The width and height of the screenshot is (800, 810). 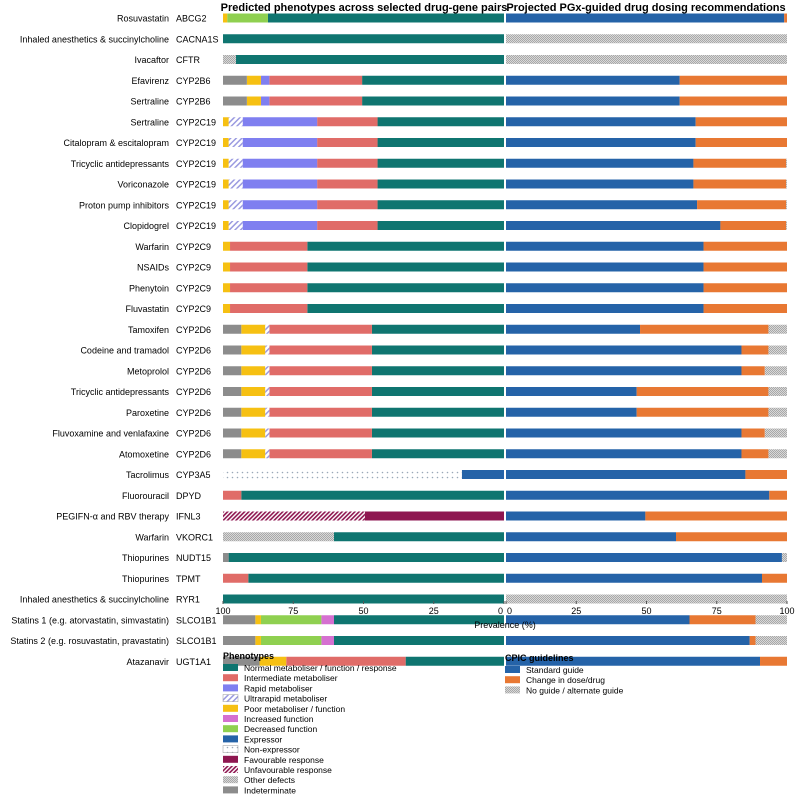 What do you see at coordinates (512, 680) in the screenshot?
I see `legend-swatch-change` at bounding box center [512, 680].